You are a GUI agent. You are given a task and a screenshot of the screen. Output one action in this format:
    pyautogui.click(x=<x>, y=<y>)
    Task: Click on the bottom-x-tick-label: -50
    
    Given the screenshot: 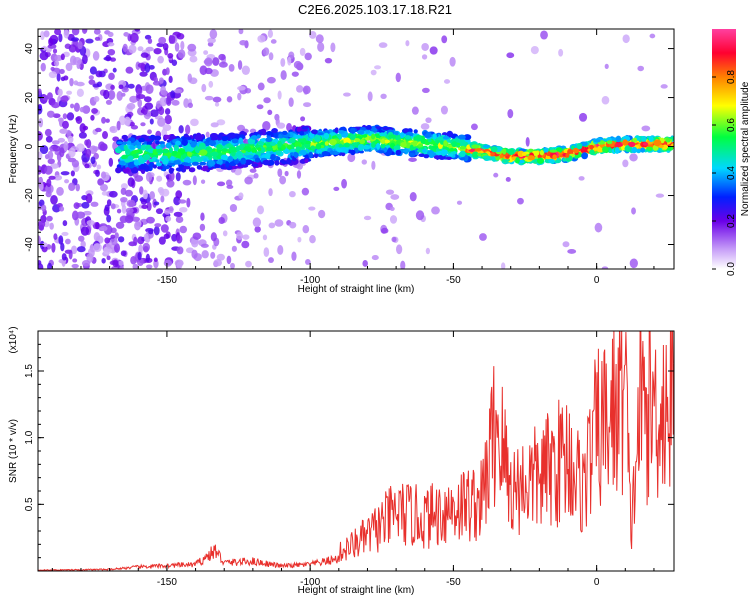 What is the action you would take?
    pyautogui.click(x=453, y=582)
    